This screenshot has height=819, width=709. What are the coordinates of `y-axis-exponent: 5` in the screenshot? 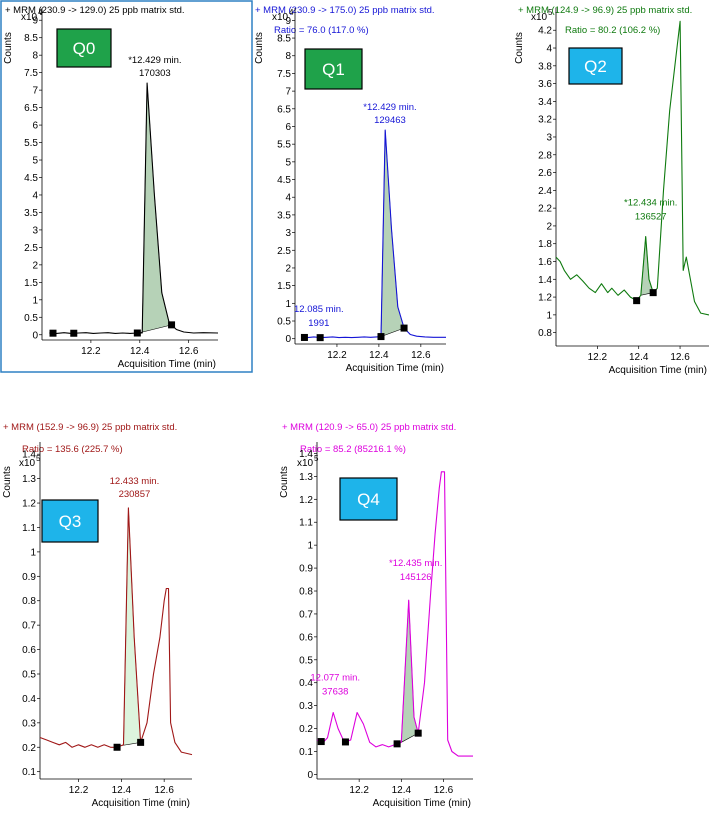 It's located at (38, 458).